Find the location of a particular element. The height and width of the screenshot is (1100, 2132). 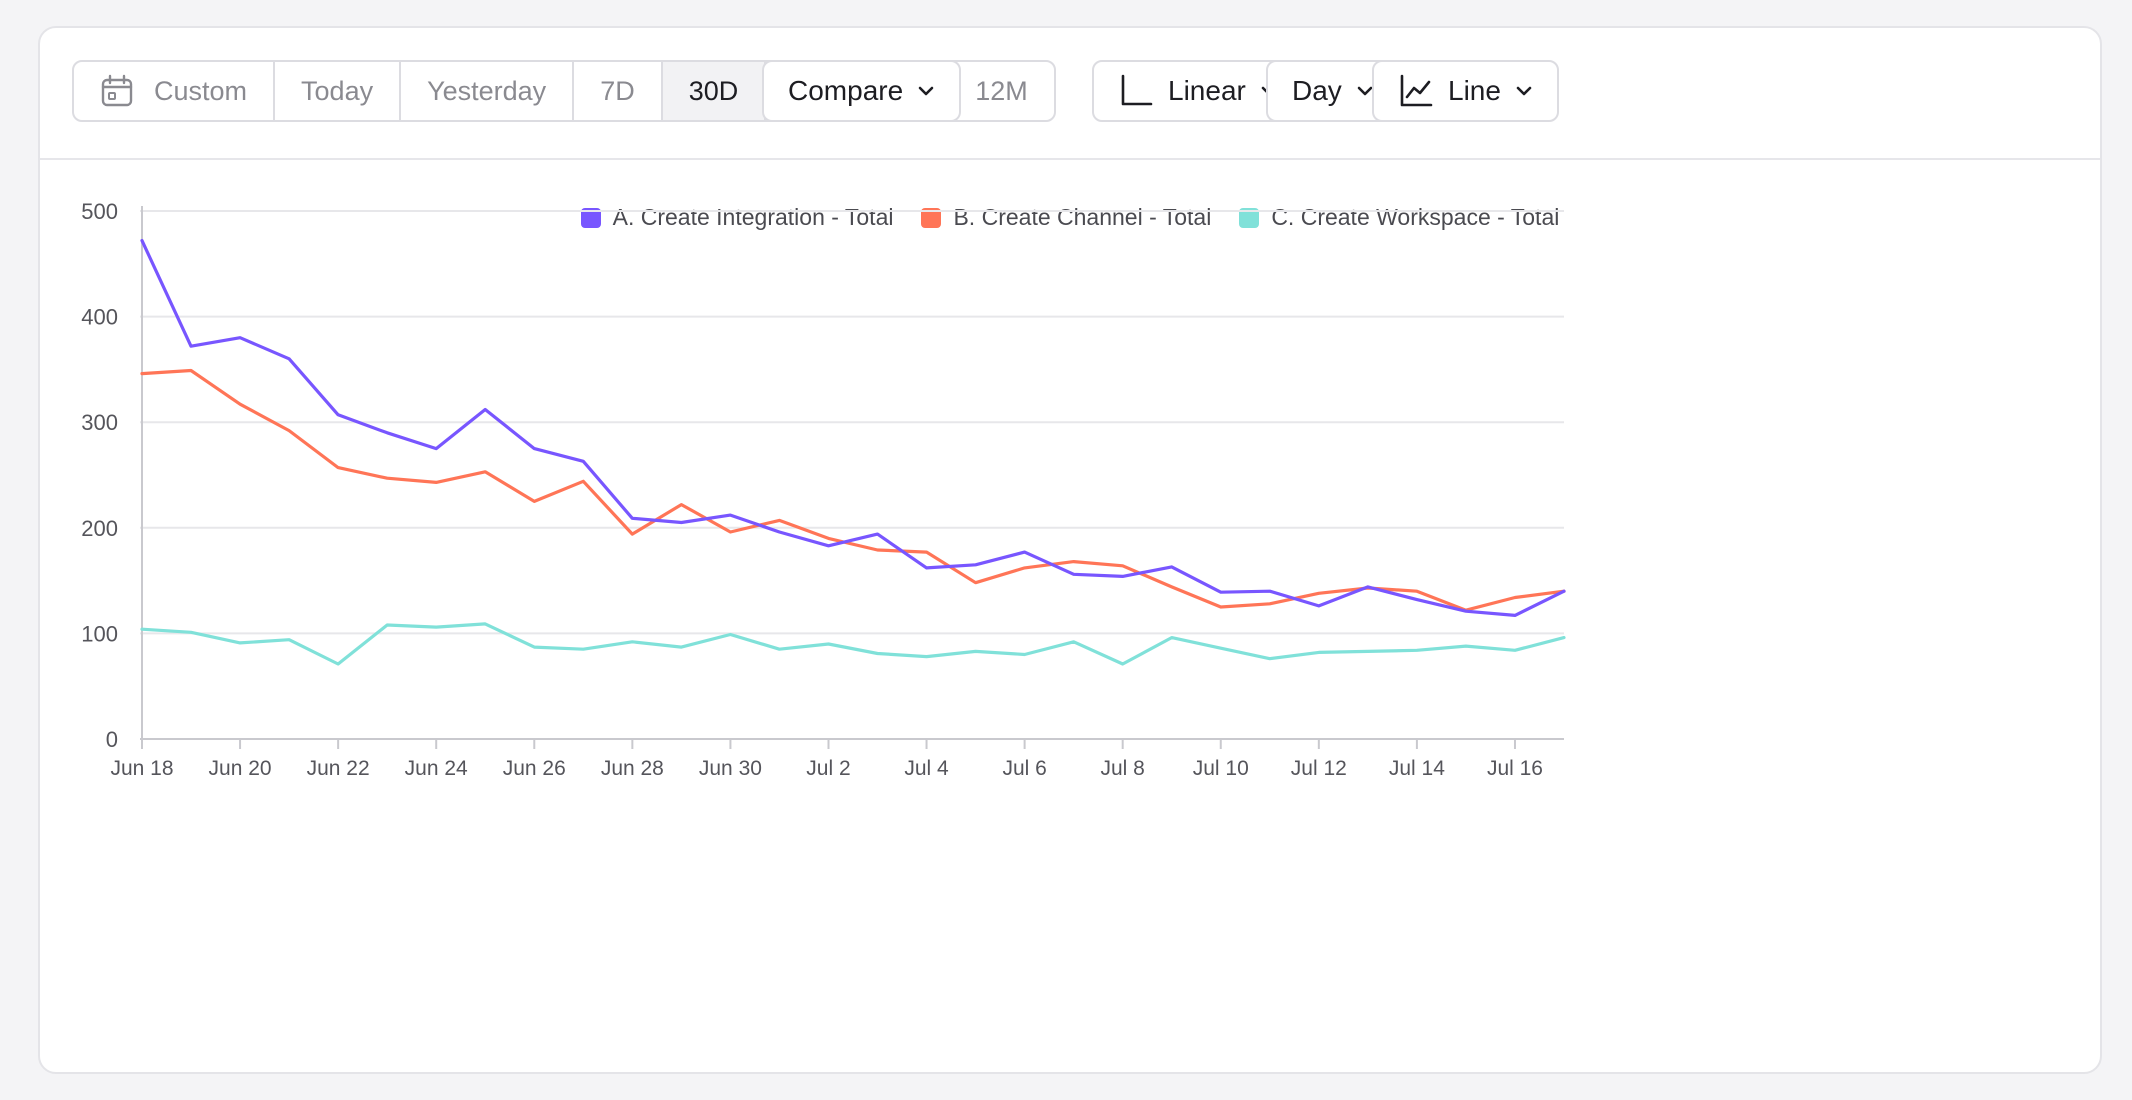

x-tick-label: Jul 14 is located at coordinates (1417, 768).